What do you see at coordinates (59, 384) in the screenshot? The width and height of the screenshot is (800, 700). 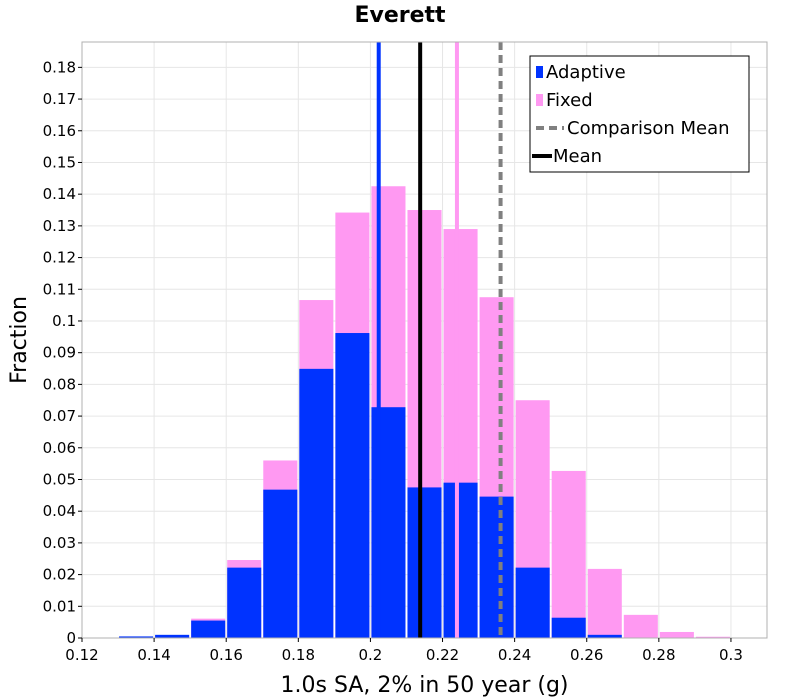 I see `y-tick-label: 0.08` at bounding box center [59, 384].